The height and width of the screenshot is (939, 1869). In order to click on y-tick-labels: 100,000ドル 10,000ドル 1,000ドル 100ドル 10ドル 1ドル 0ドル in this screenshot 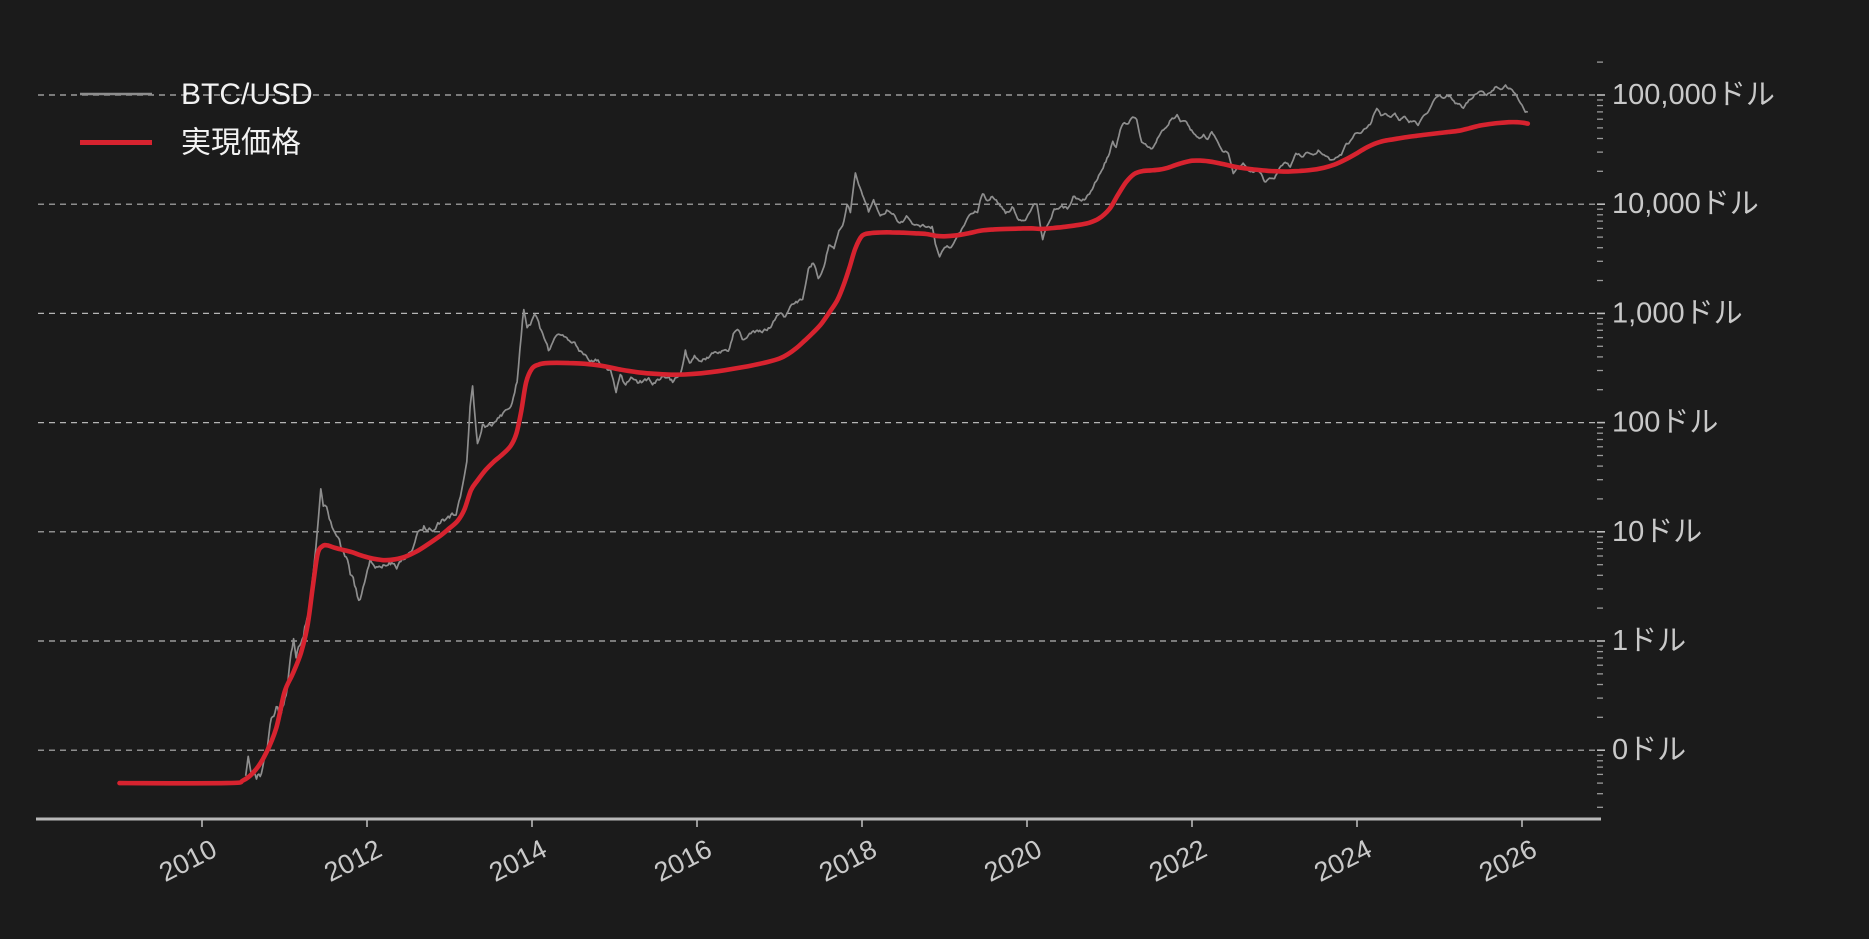, I will do `click(1693, 422)`.